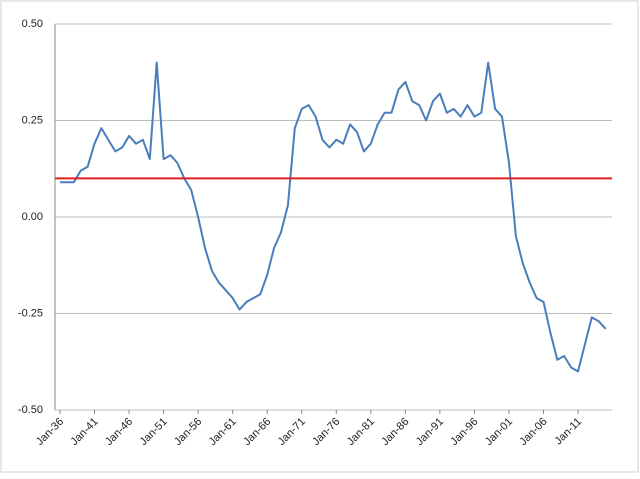 This screenshot has height=479, width=640. Describe the element at coordinates (32, 120) in the screenshot. I see `y-tick-label: 0.25` at that location.